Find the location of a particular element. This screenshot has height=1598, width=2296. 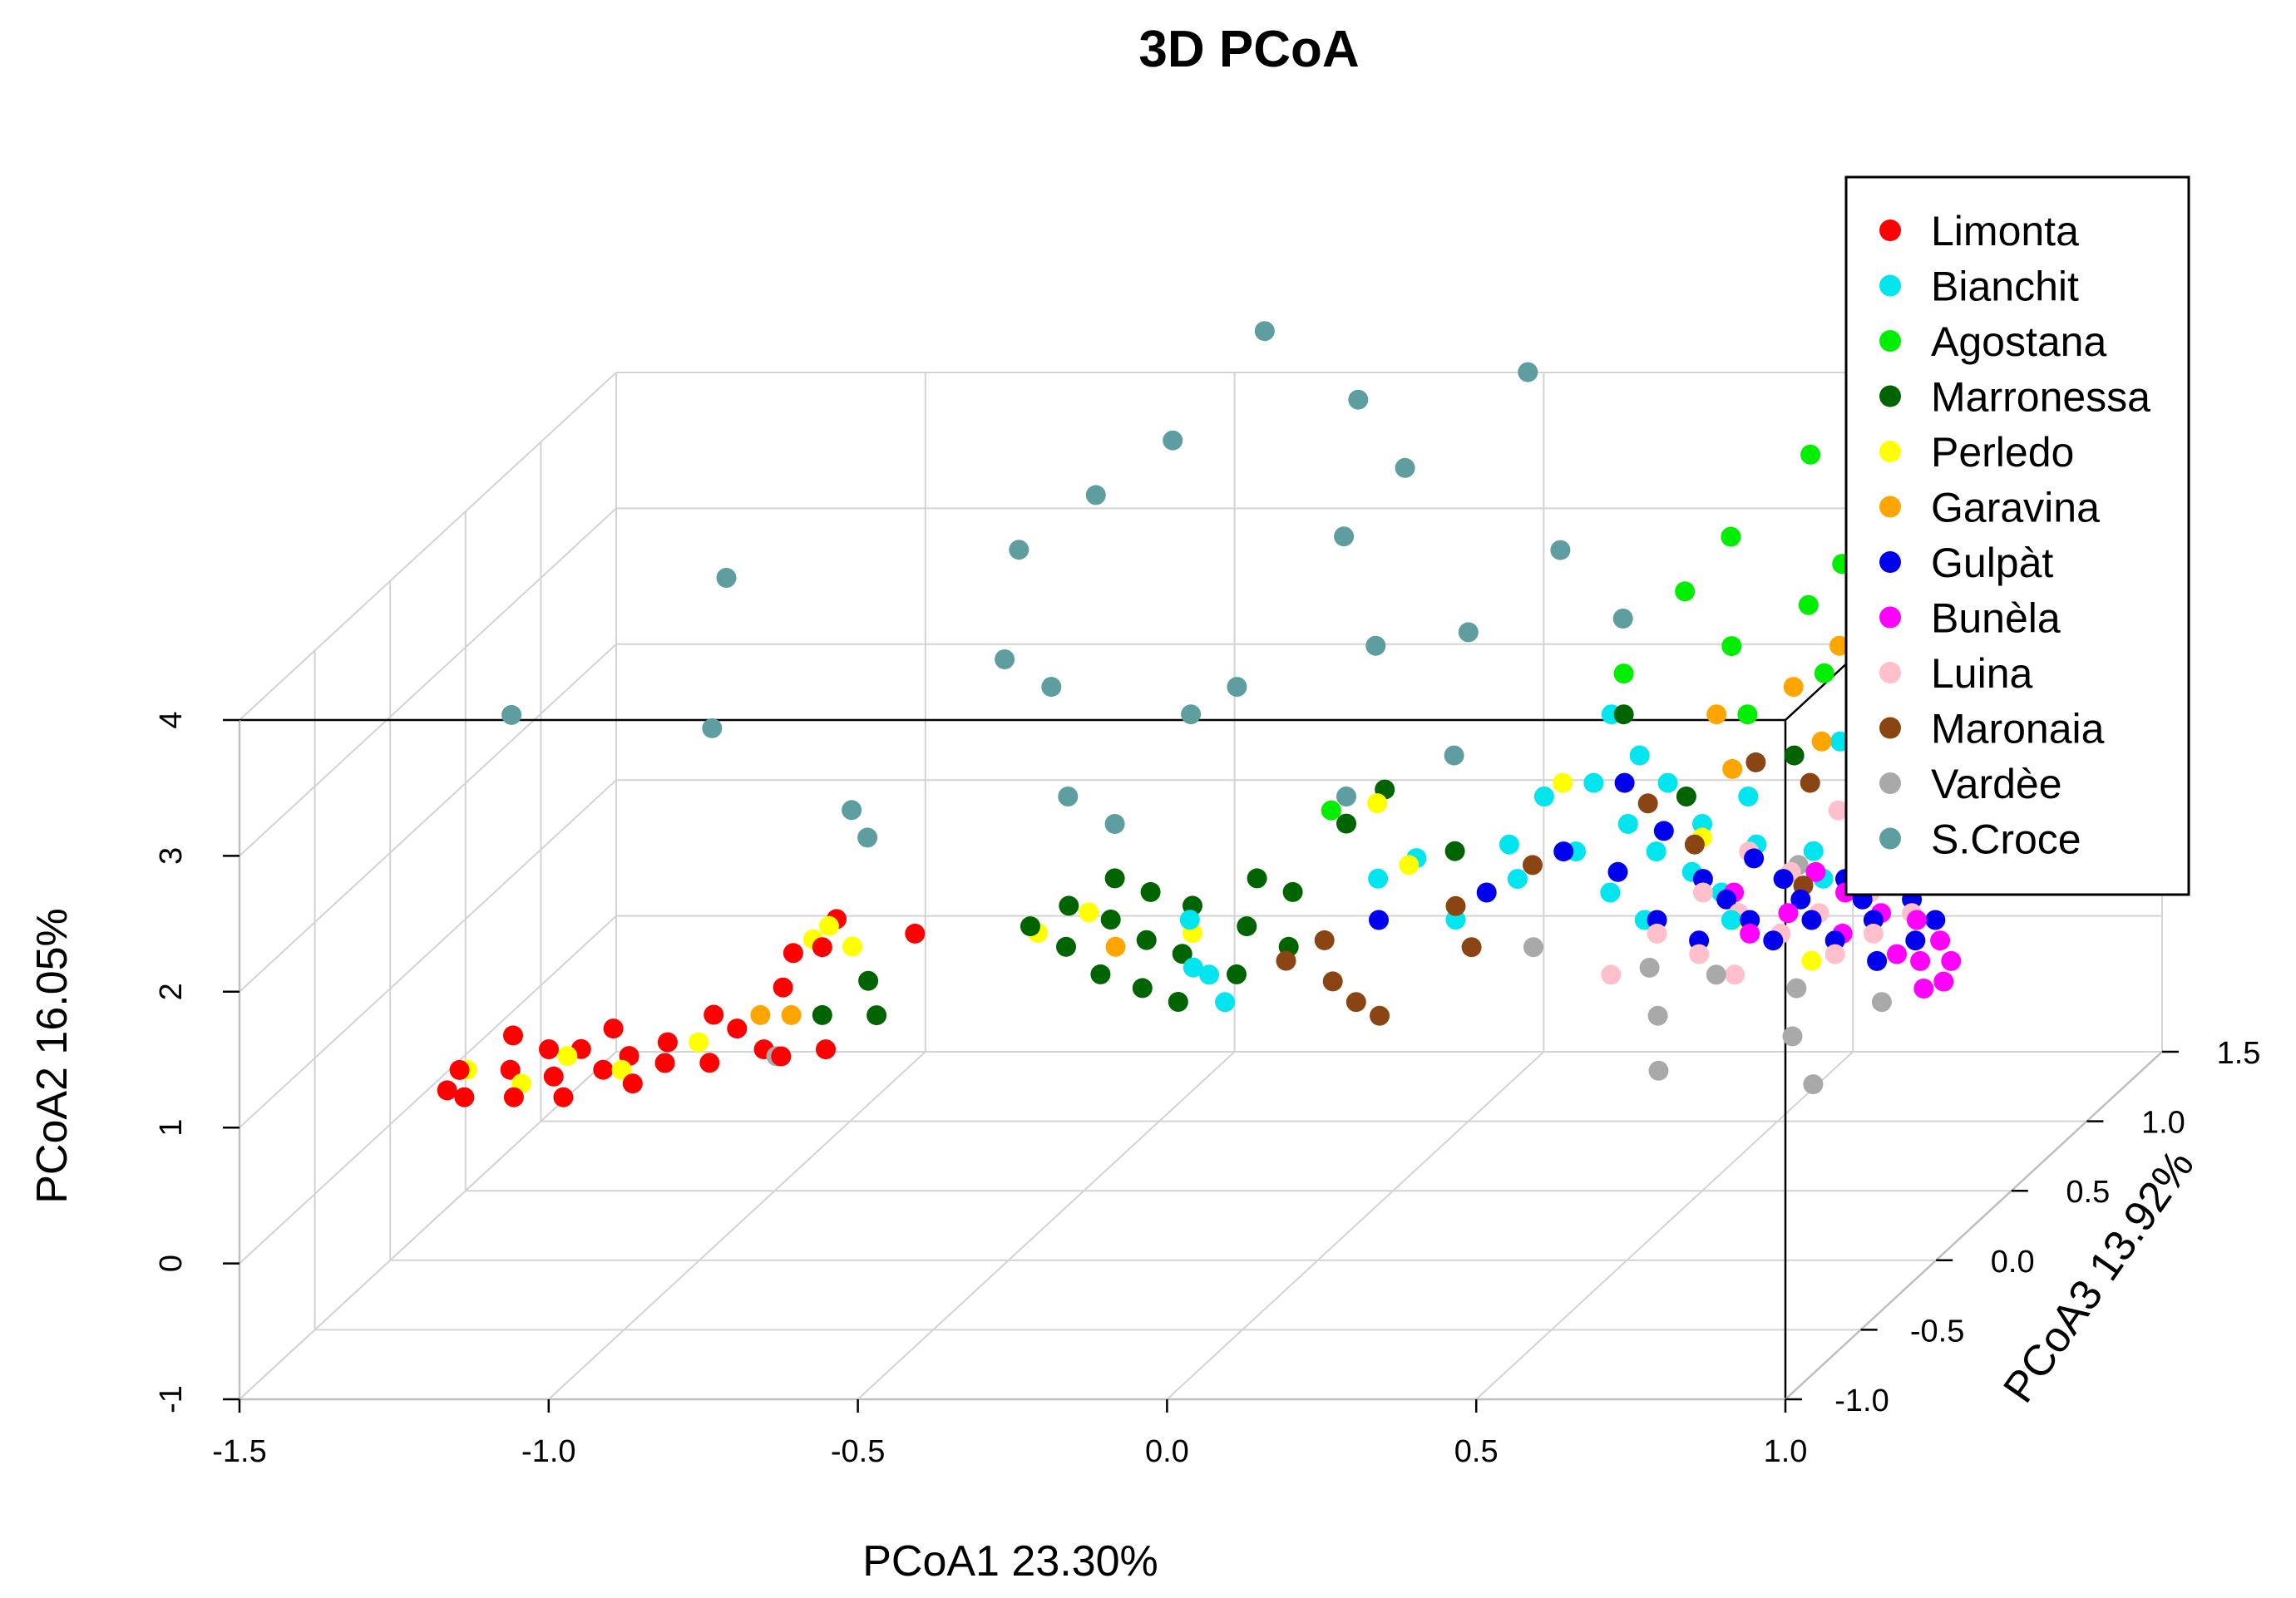

x-tick-label: 0.0 is located at coordinates (1167, 1451).